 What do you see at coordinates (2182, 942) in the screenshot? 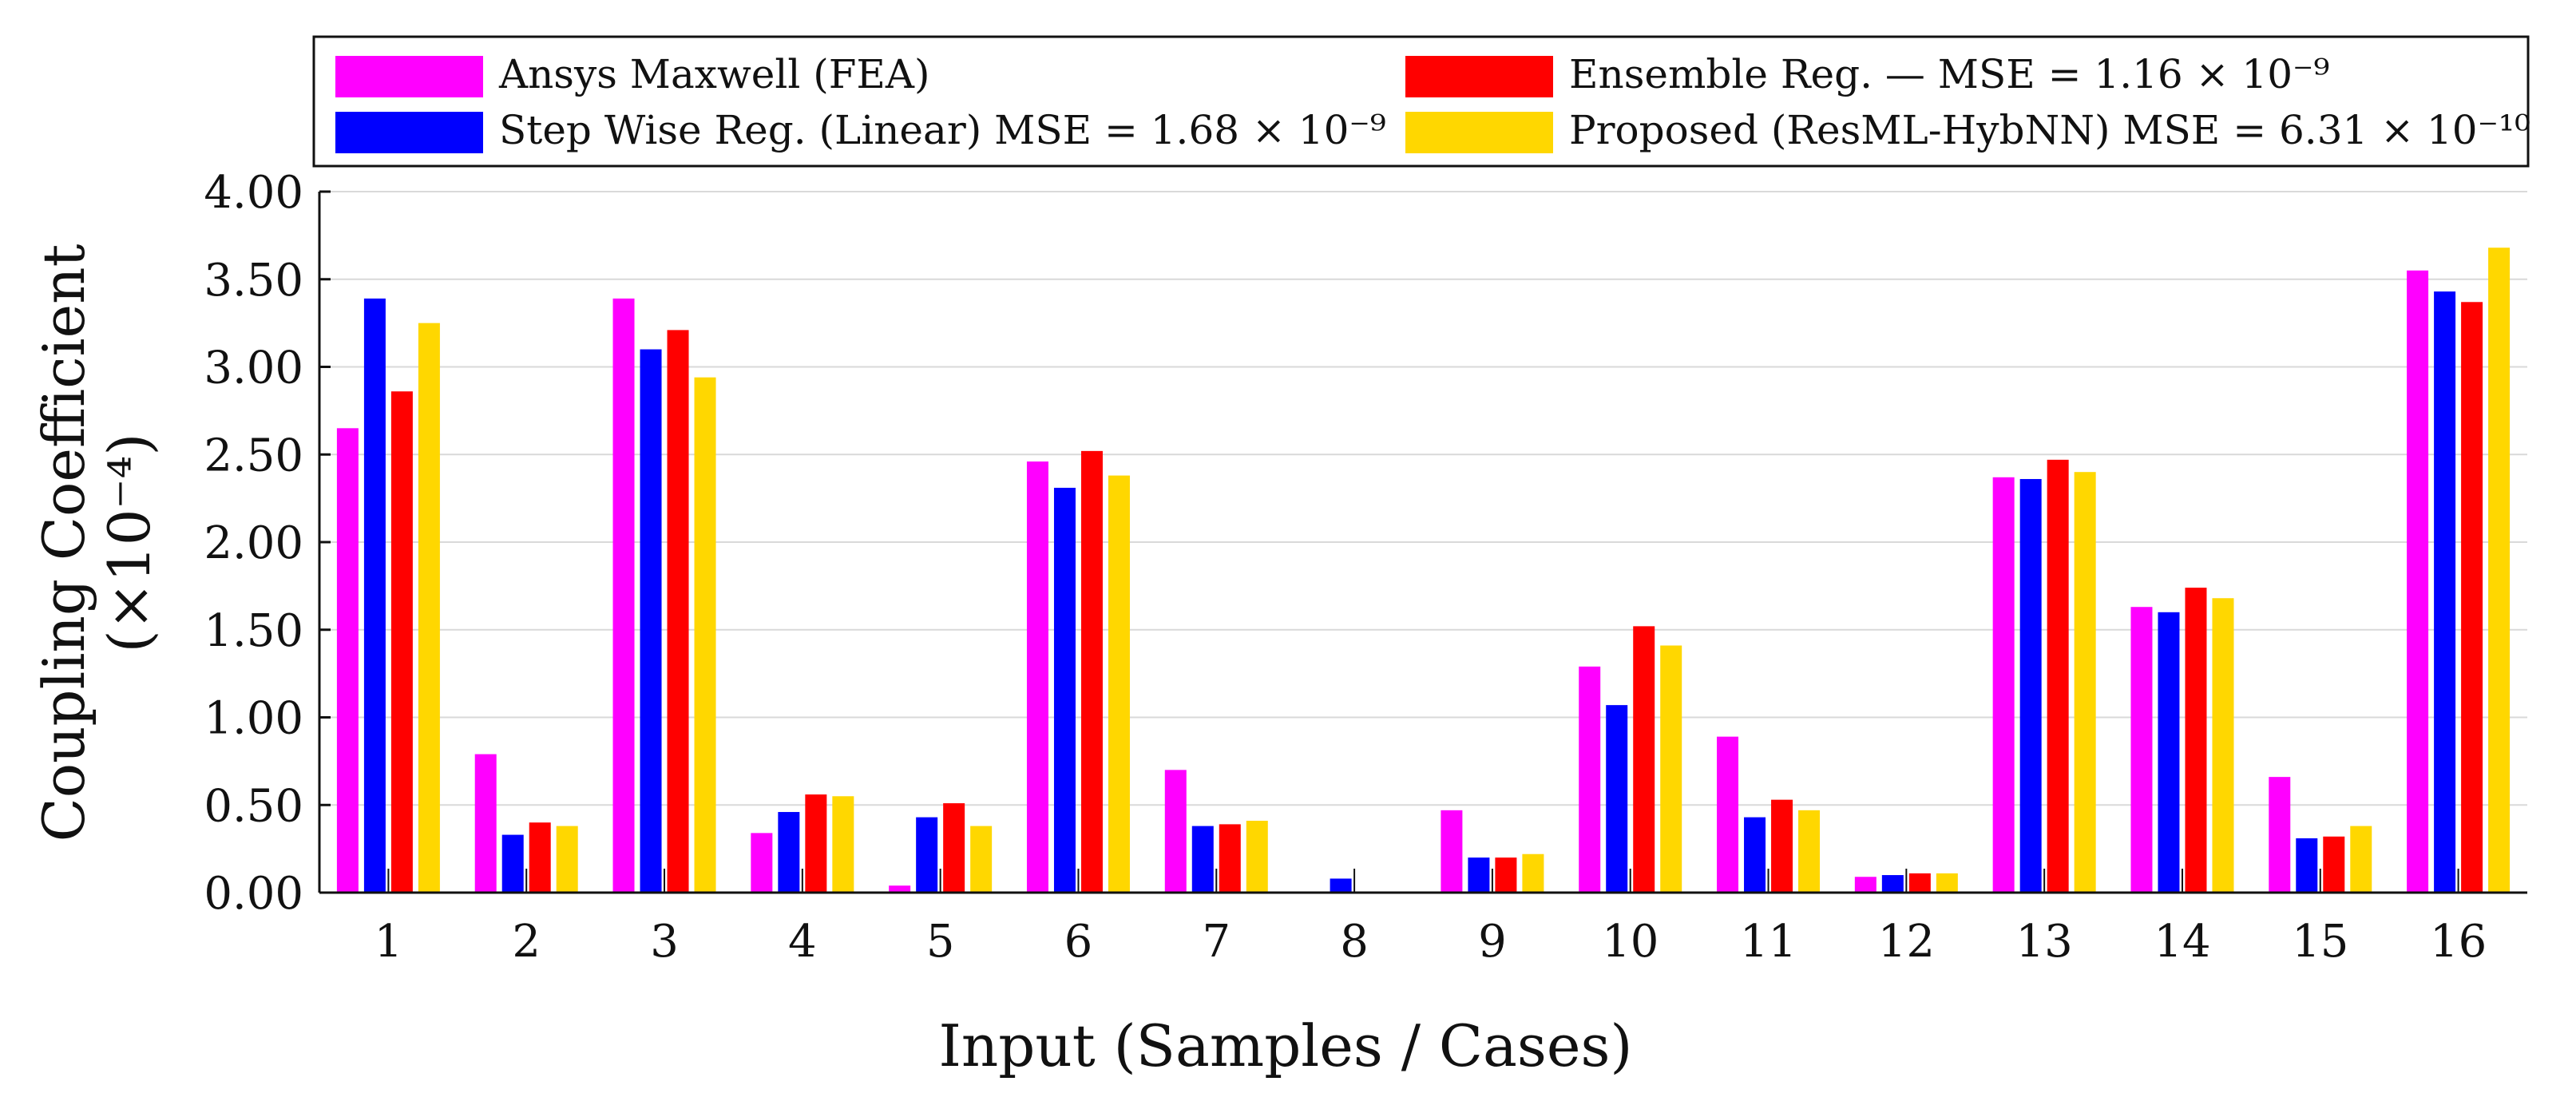
I see `x-tick-label-14: 14` at bounding box center [2182, 942].